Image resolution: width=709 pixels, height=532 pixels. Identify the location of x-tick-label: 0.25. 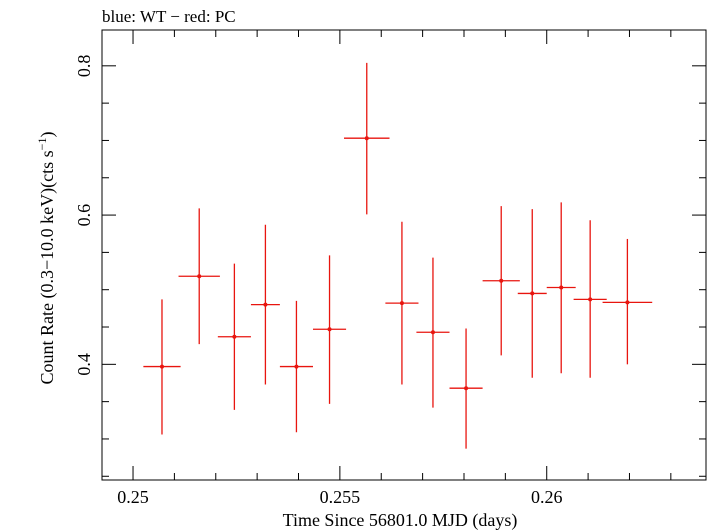
(133, 497).